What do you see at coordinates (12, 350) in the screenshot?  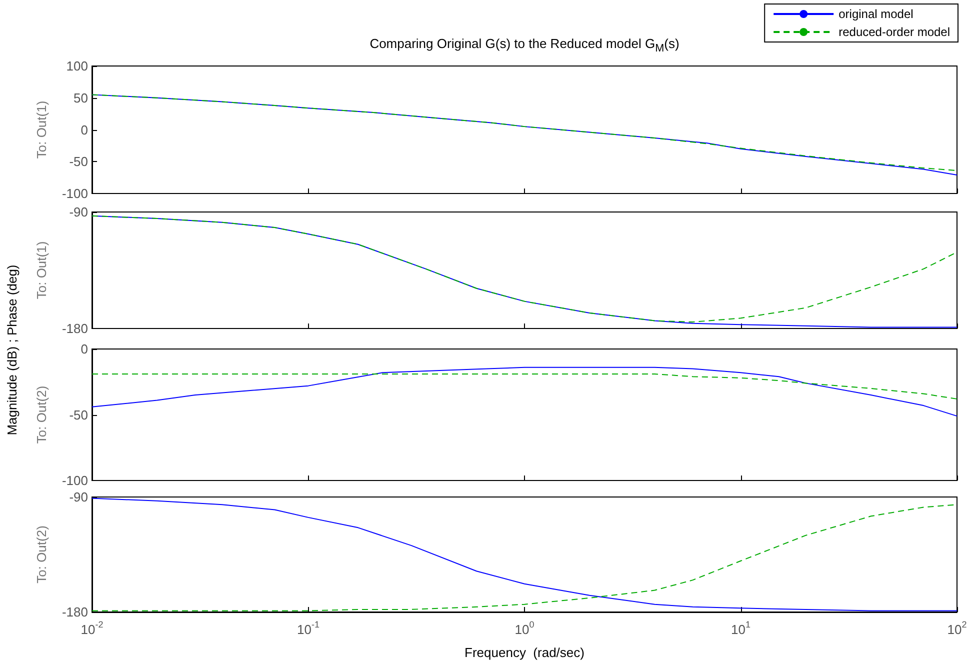 I see `text: Magnitude (dB) ; Phase (deg)` at bounding box center [12, 350].